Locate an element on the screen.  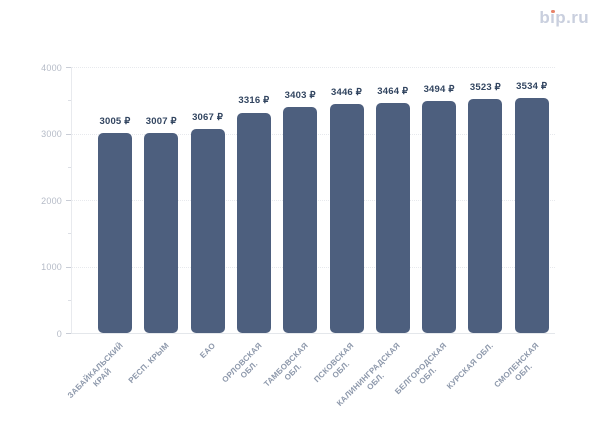
x-axis-label: СМОЛЕНСКАЯ ОБЛ. is located at coordinates (517, 365).